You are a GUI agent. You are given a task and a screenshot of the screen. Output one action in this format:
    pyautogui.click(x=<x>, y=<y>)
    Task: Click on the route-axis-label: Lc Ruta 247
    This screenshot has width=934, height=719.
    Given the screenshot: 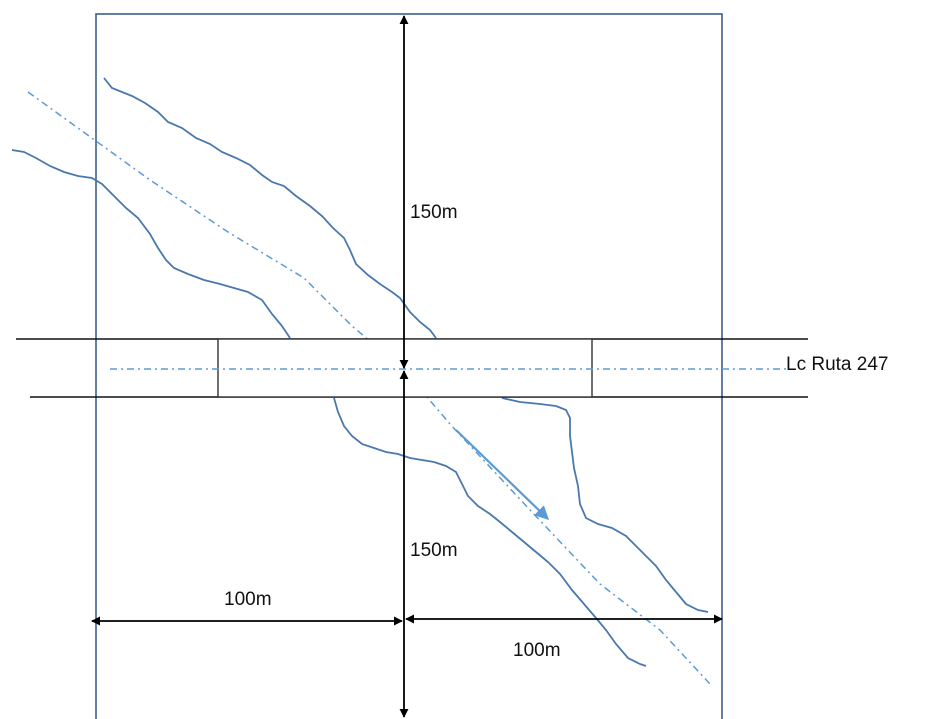 What is the action you would take?
    pyautogui.click(x=837, y=364)
    